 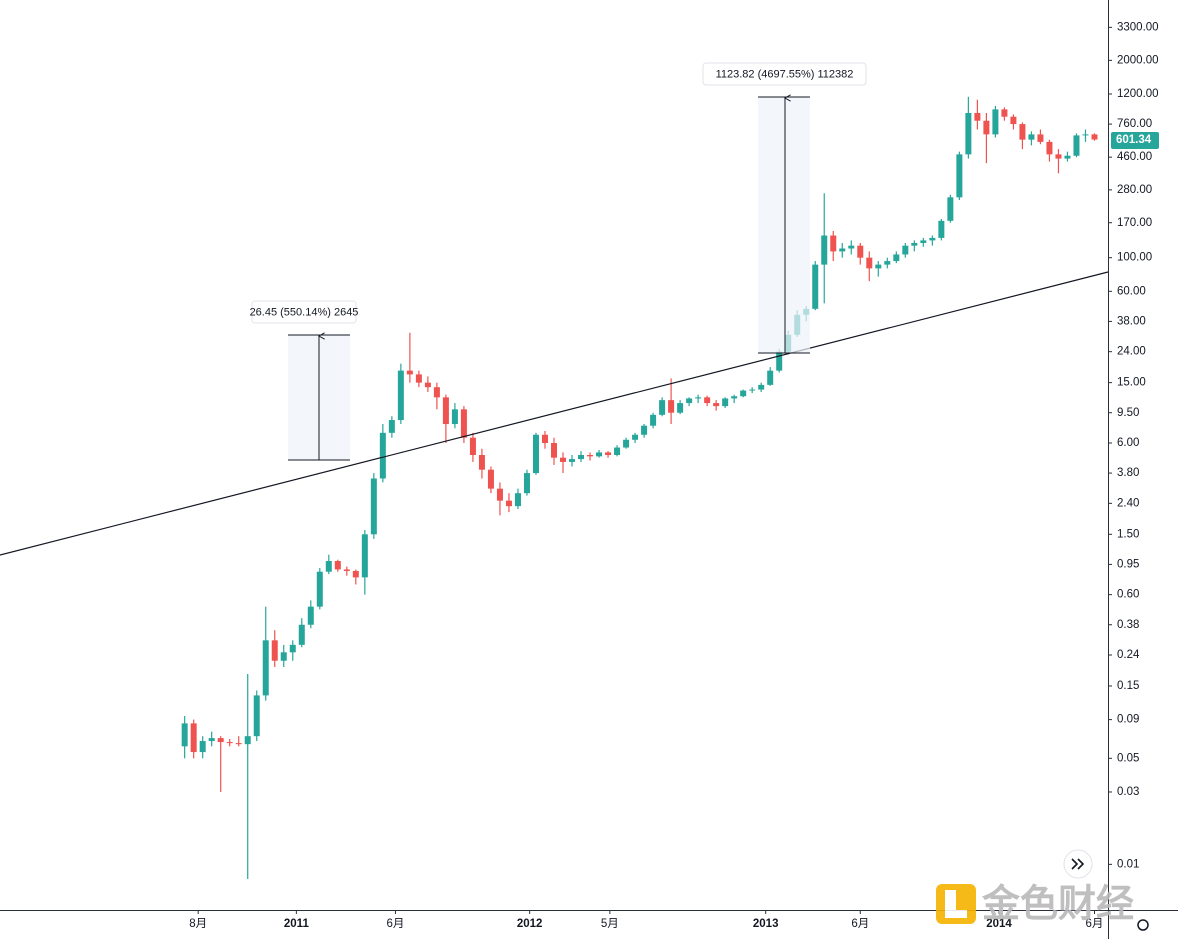 What do you see at coordinates (1131, 383) in the screenshot?
I see `y-tick-label: 15.00` at bounding box center [1131, 383].